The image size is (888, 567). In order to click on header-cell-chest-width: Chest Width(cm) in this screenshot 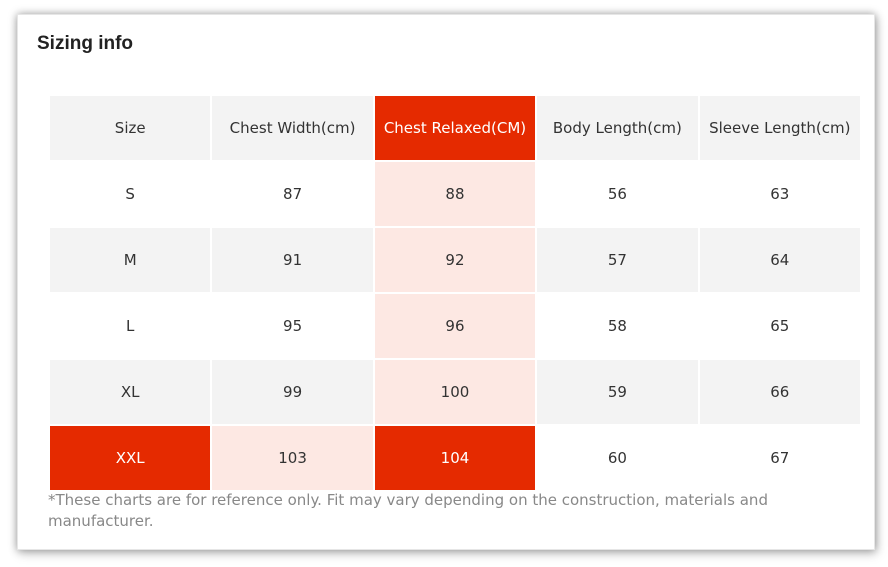, I will do `click(292, 128)`.